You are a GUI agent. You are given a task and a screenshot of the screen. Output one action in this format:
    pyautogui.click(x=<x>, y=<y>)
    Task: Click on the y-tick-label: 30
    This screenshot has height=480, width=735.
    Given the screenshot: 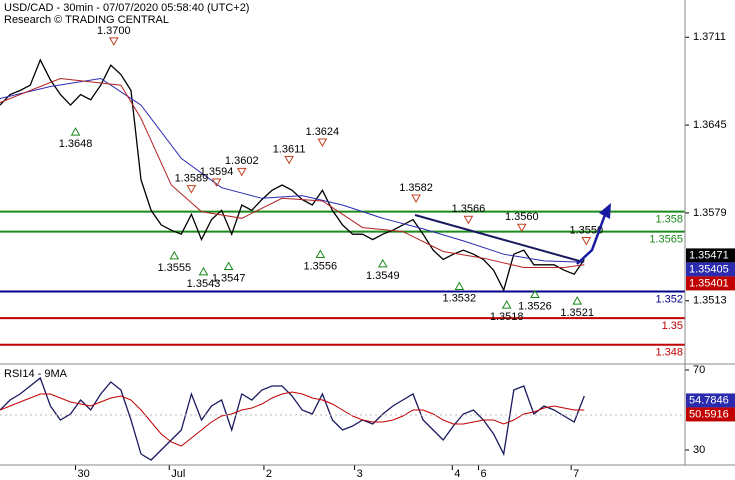 What is the action you would take?
    pyautogui.click(x=699, y=450)
    